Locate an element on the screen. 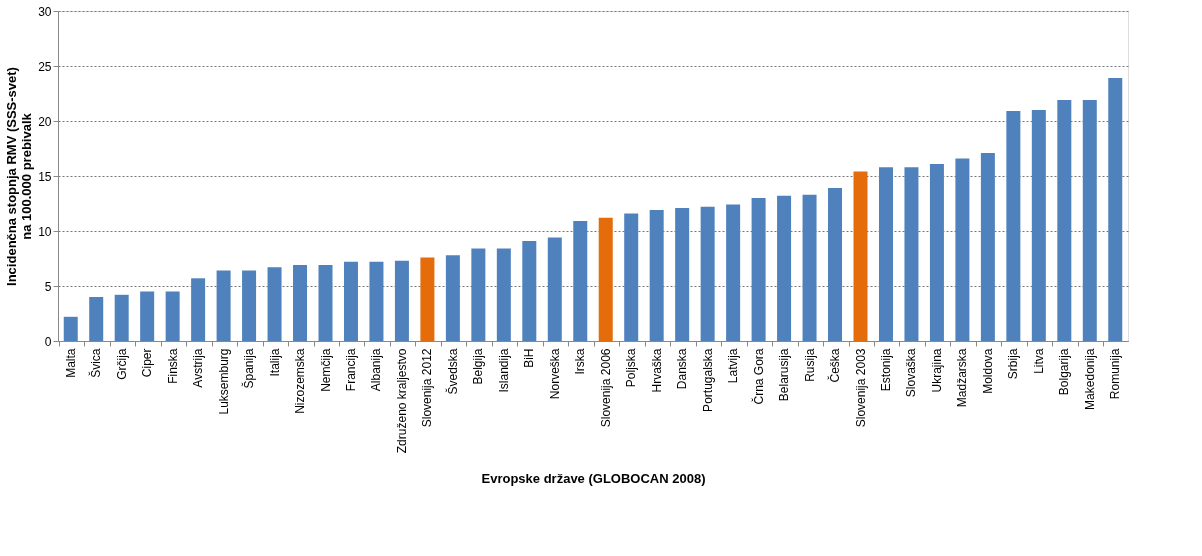  x-tick-label: Belarusija is located at coordinates (784, 375).